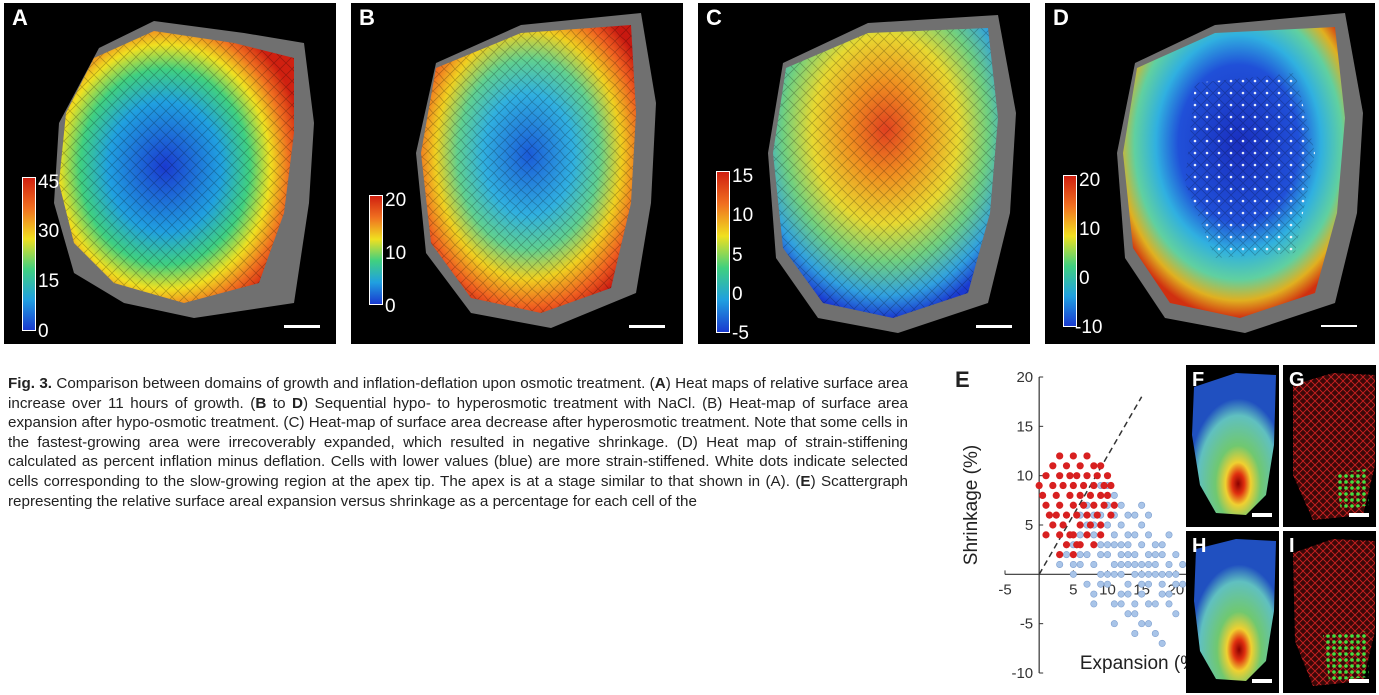  I want to click on panel-label: A, so click(20, 17).